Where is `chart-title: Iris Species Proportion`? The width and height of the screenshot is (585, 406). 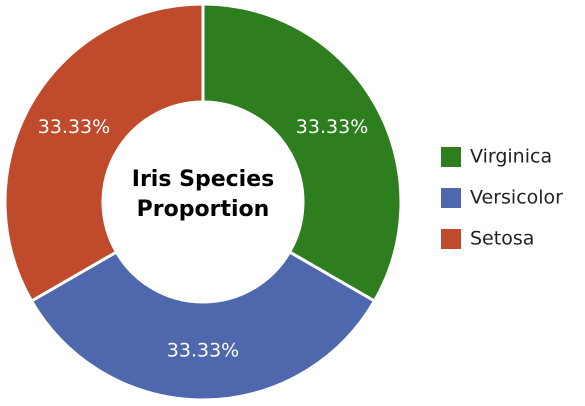
chart-title: Iris Species Proportion is located at coordinates (203, 194).